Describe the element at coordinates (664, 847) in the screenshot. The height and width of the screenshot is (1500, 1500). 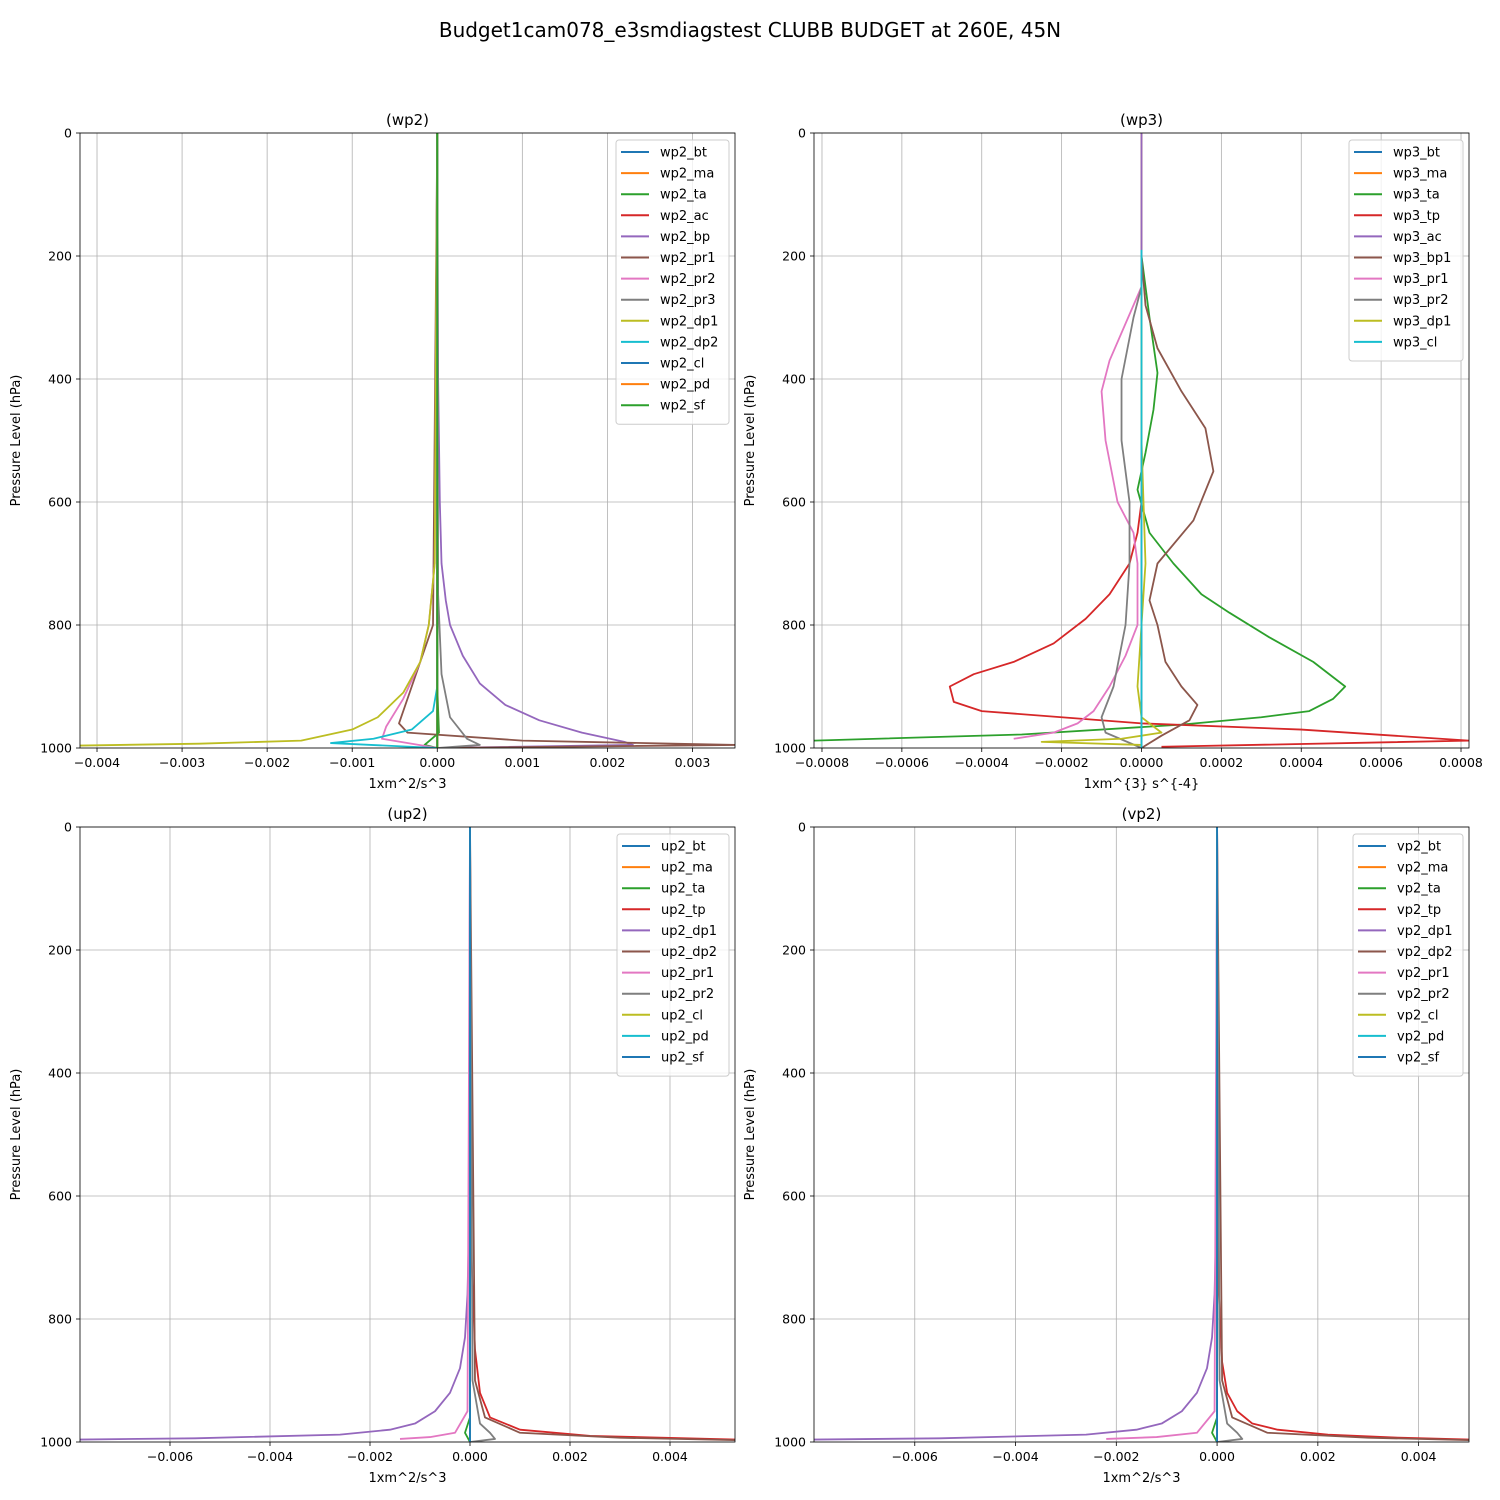
I see `legend-item: up2_bt` at that location.